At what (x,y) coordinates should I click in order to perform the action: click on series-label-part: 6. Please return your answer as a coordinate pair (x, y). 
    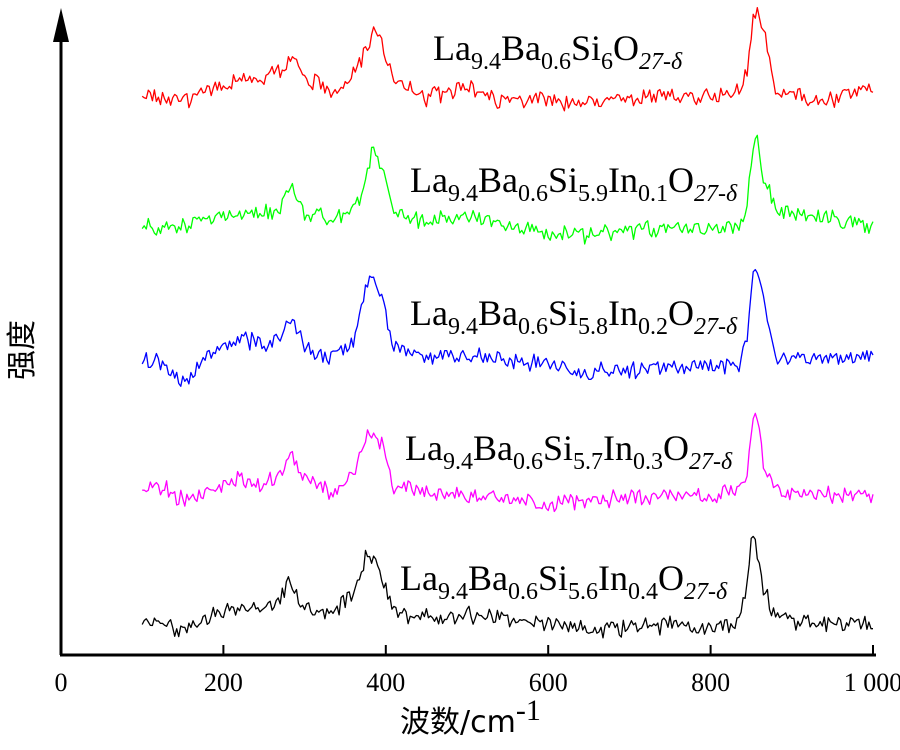
    Looking at the image, I should click on (607, 62).